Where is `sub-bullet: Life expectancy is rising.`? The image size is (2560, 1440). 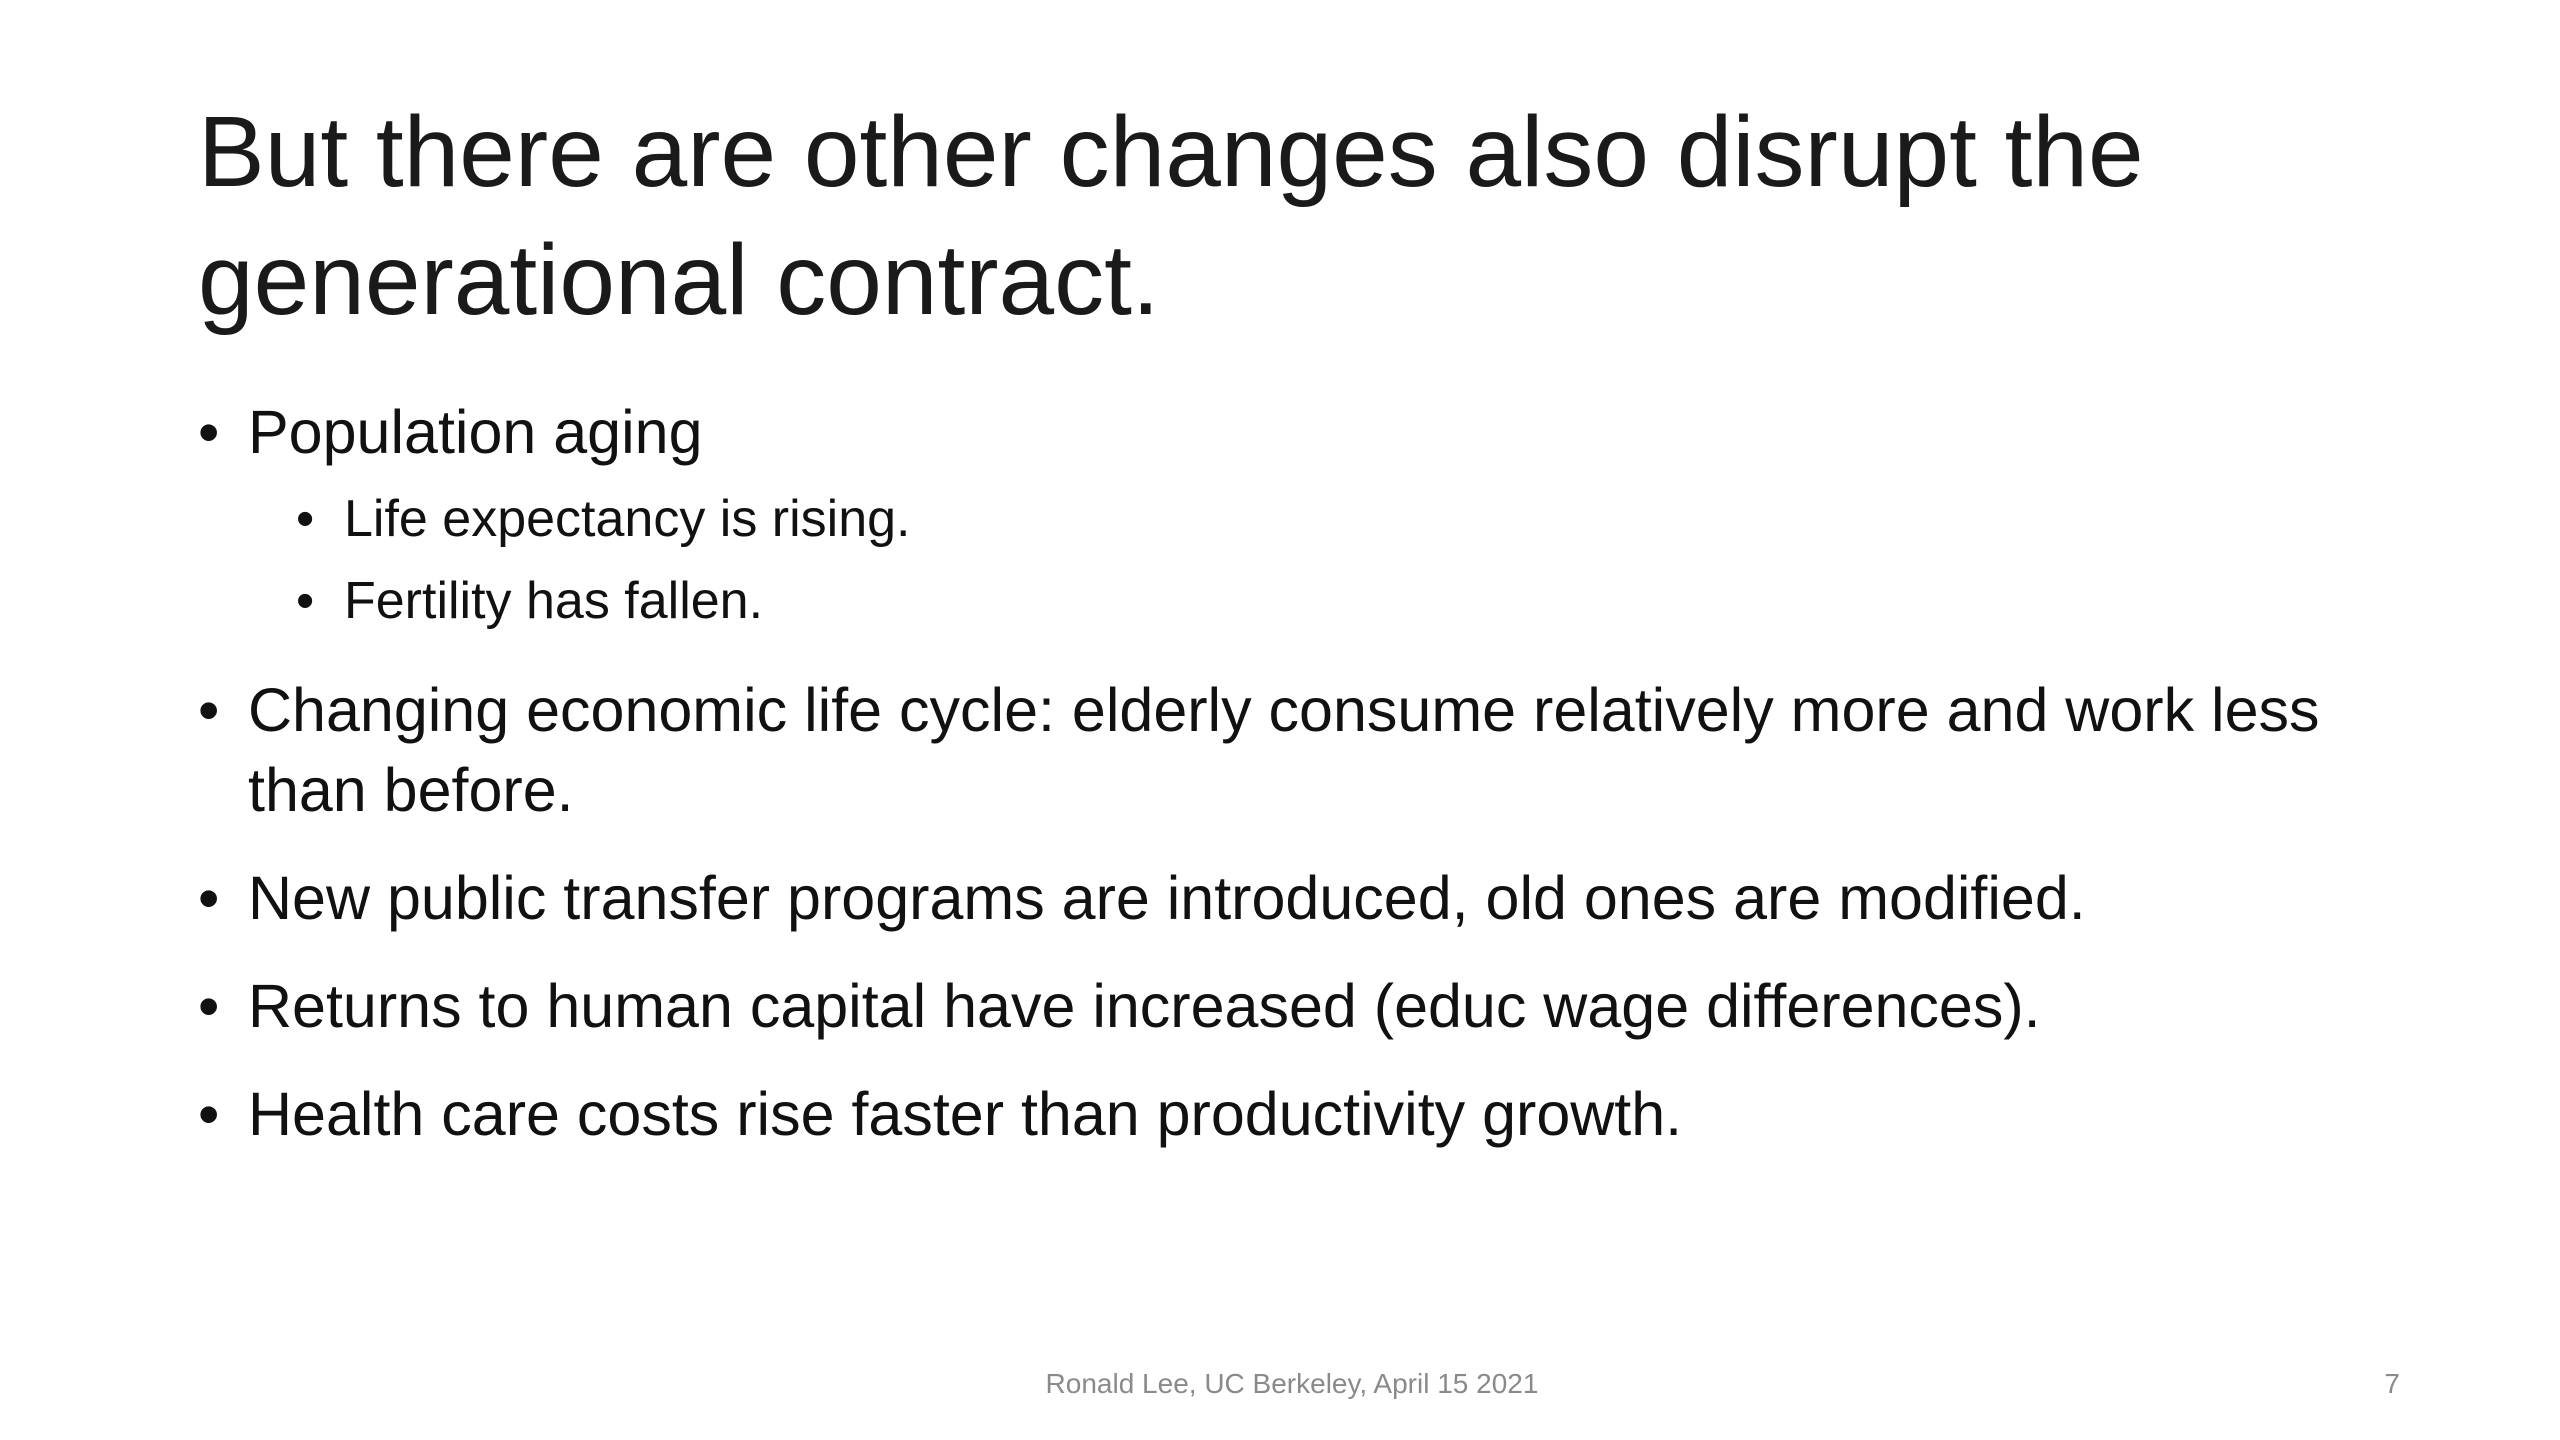 sub-bullet: Life expectancy is rising. is located at coordinates (1347, 519).